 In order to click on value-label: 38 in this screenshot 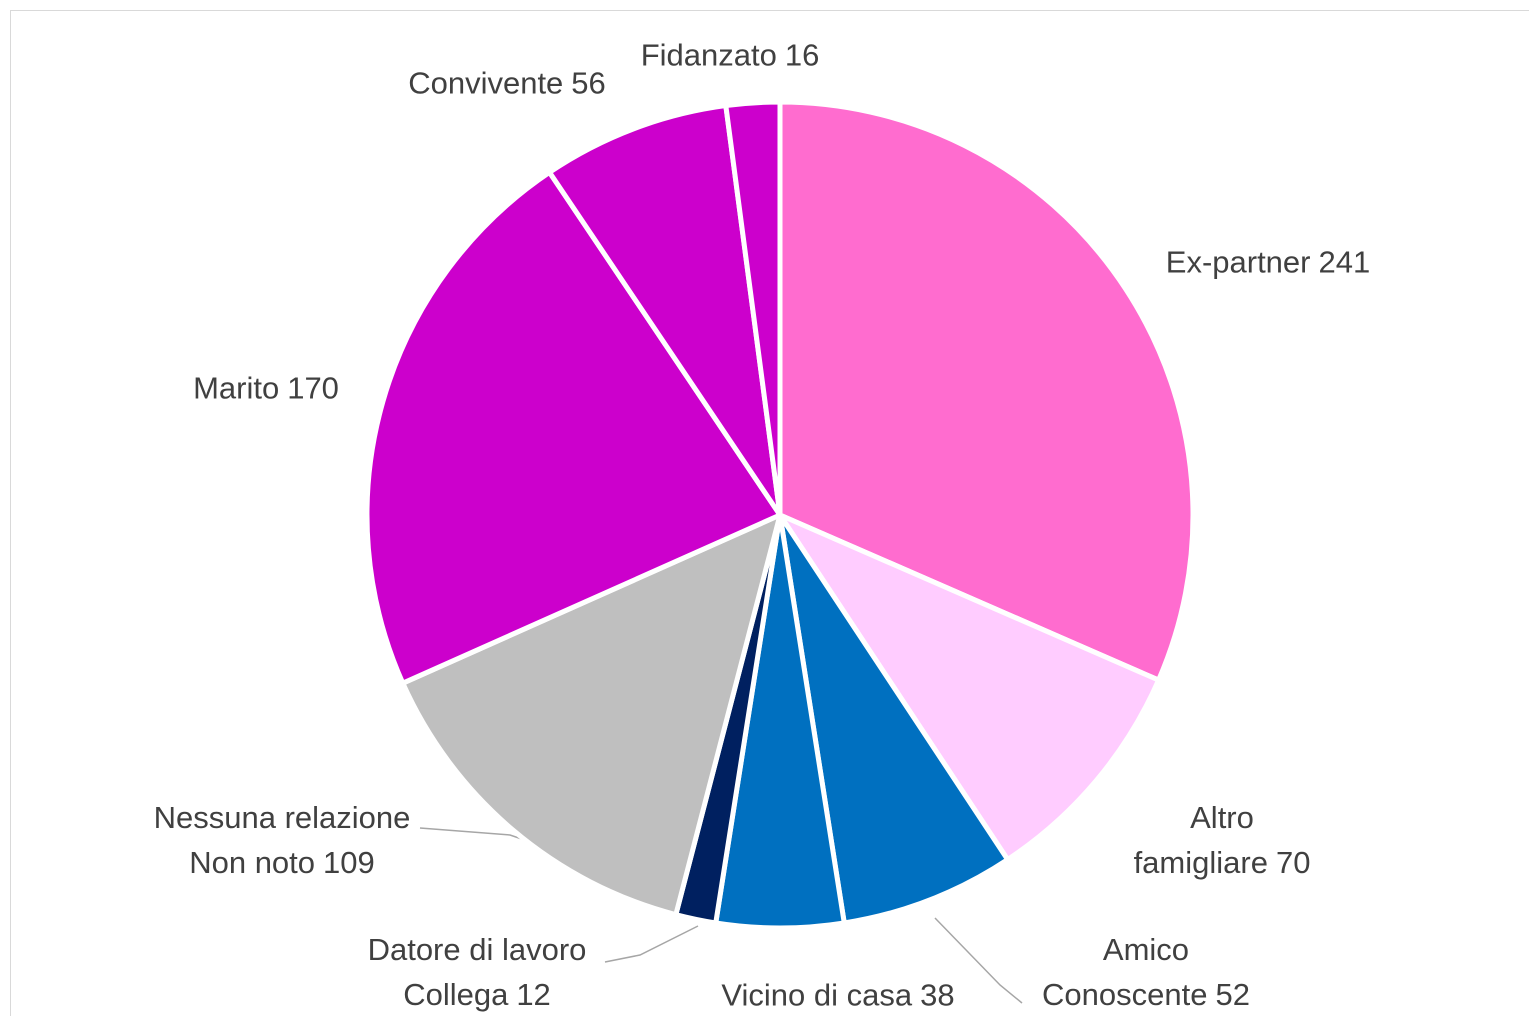, I will do `click(937, 995)`.